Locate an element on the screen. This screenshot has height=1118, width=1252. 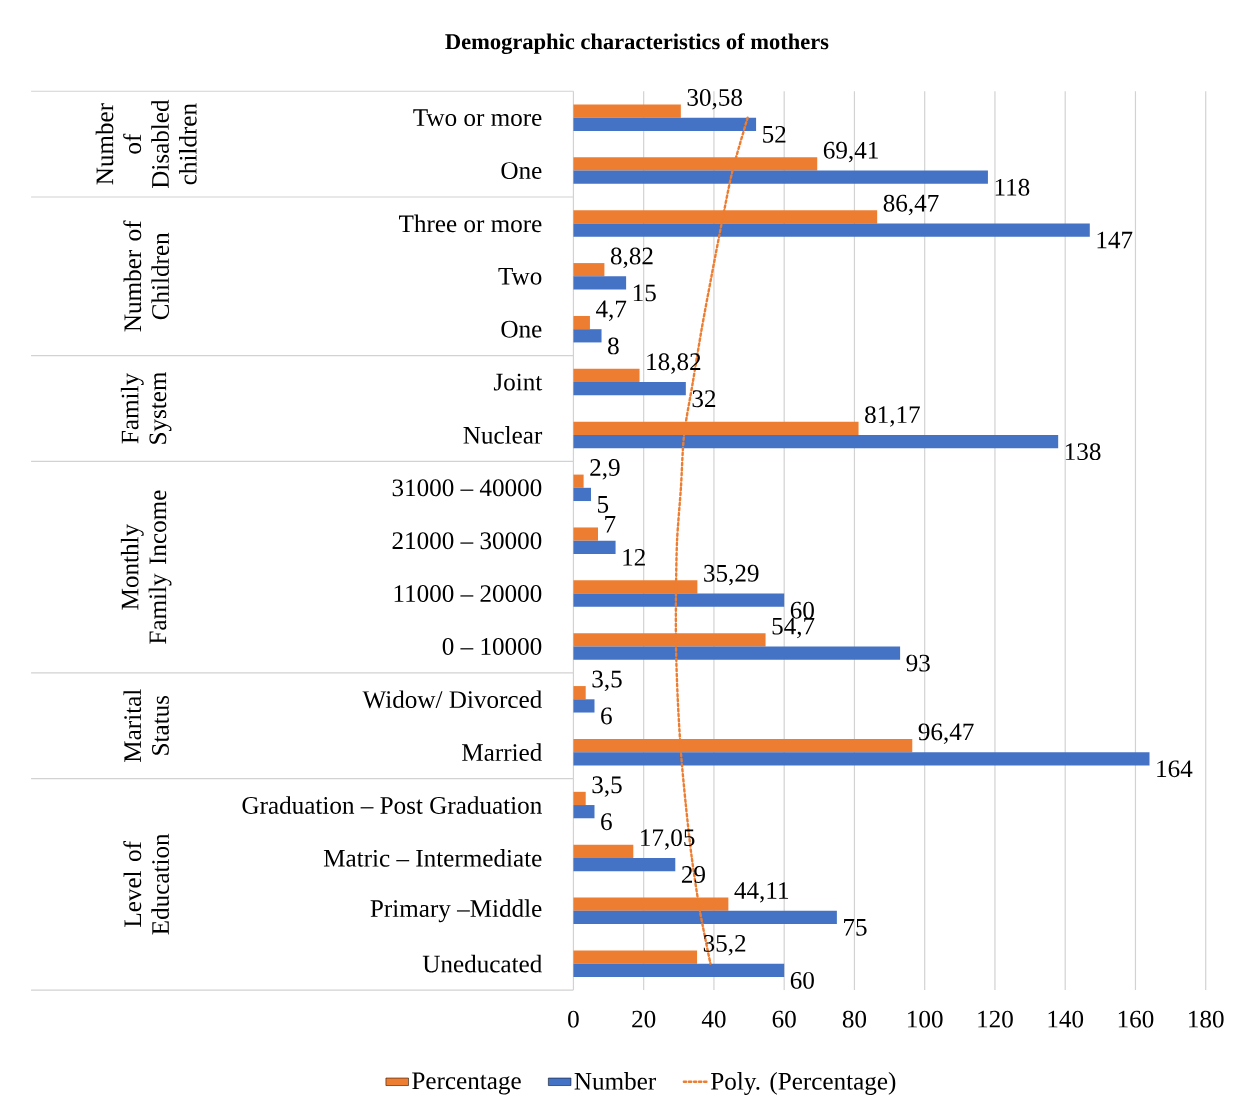
data-label: 7 is located at coordinates (610, 524).